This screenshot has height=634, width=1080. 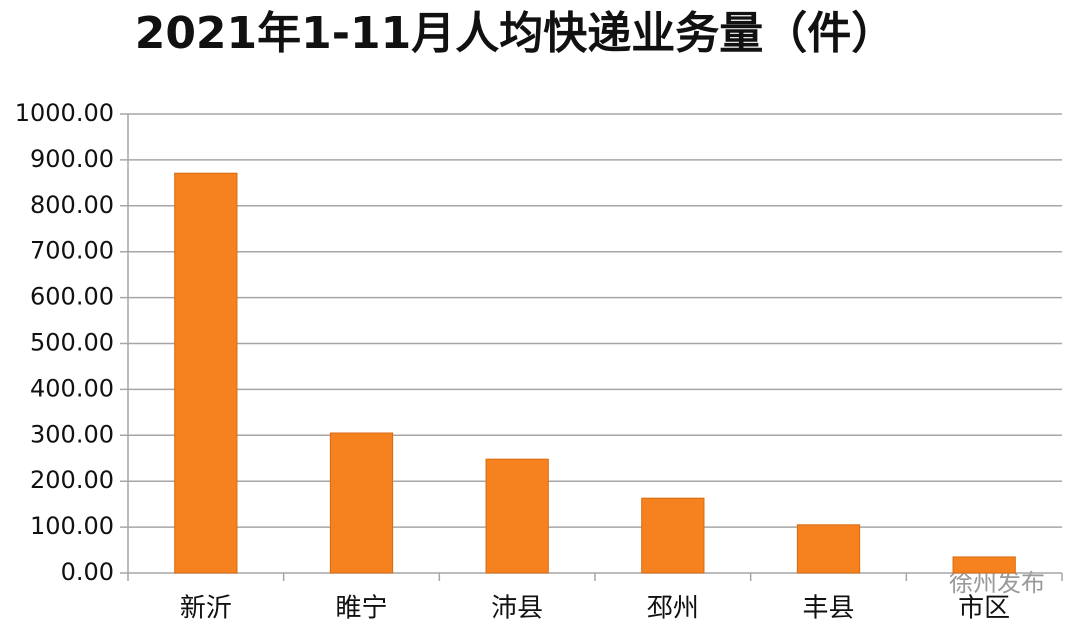 What do you see at coordinates (361, 609) in the screenshot?
I see `x-tick-label: 睢宁` at bounding box center [361, 609].